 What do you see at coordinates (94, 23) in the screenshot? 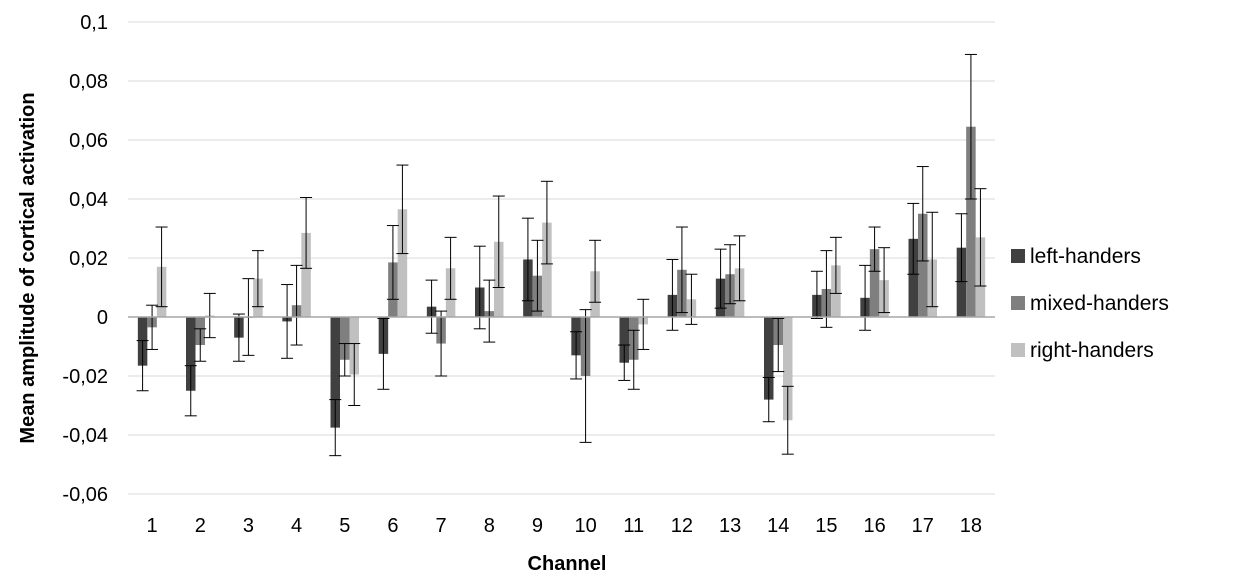
I see `y-tick-label: 0,1` at bounding box center [94, 23].